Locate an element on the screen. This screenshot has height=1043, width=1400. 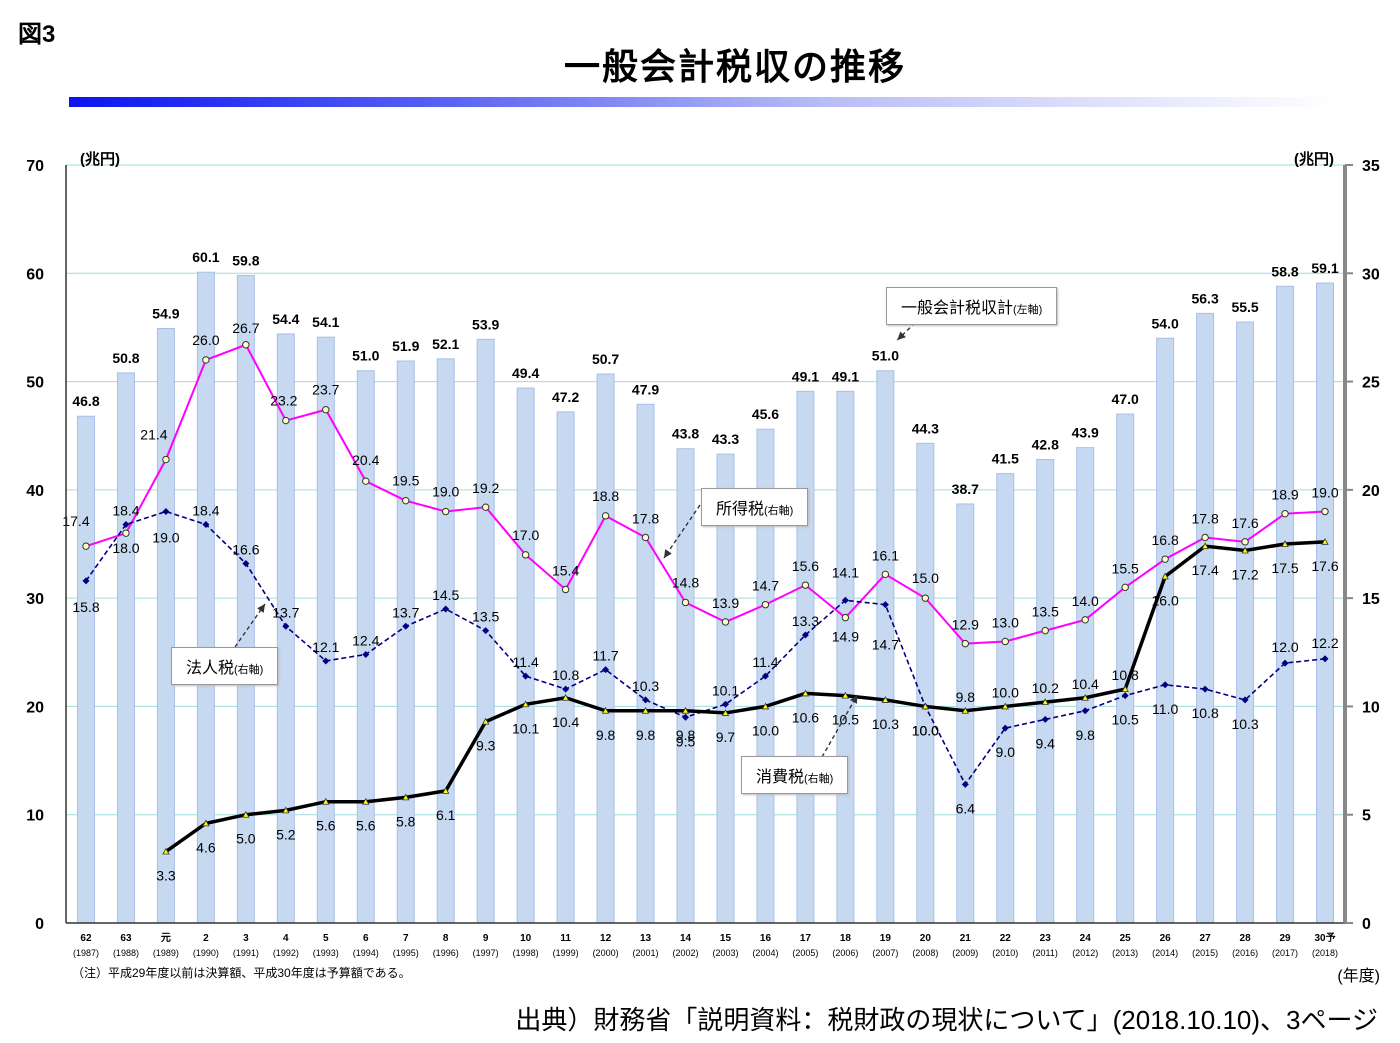
x-tick-label: 25 is located at coordinates (1126, 938).